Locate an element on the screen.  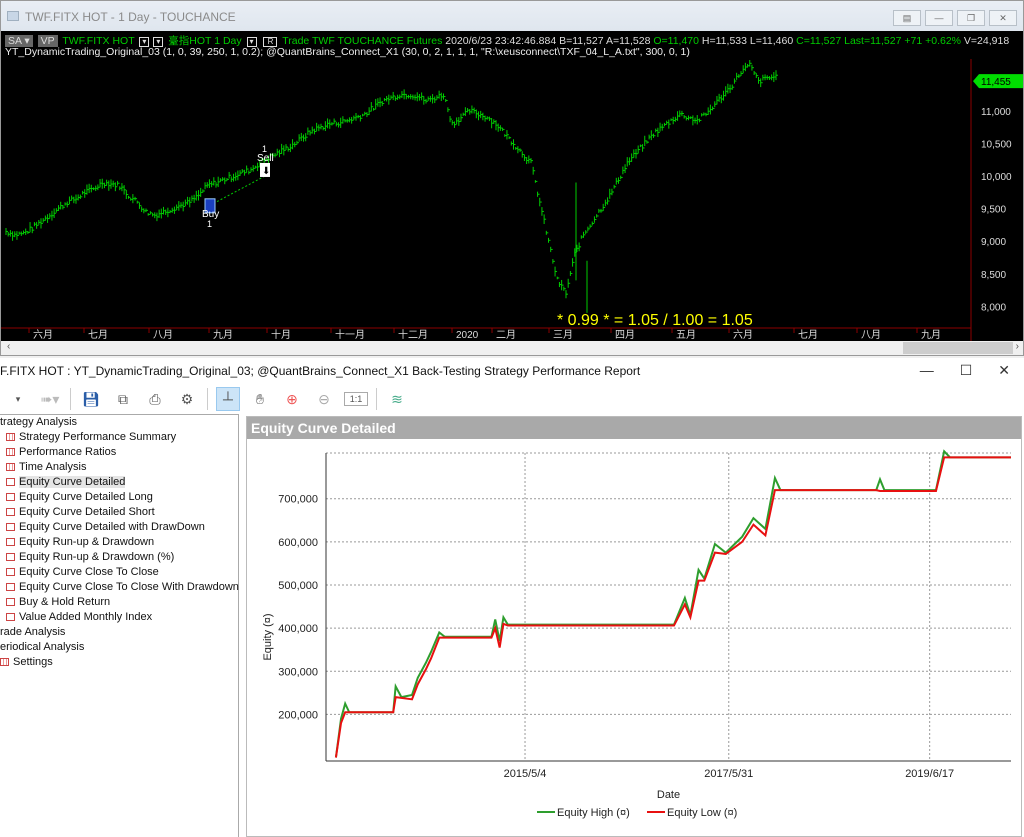
scroll-thumb is located at coordinates (958, 348).